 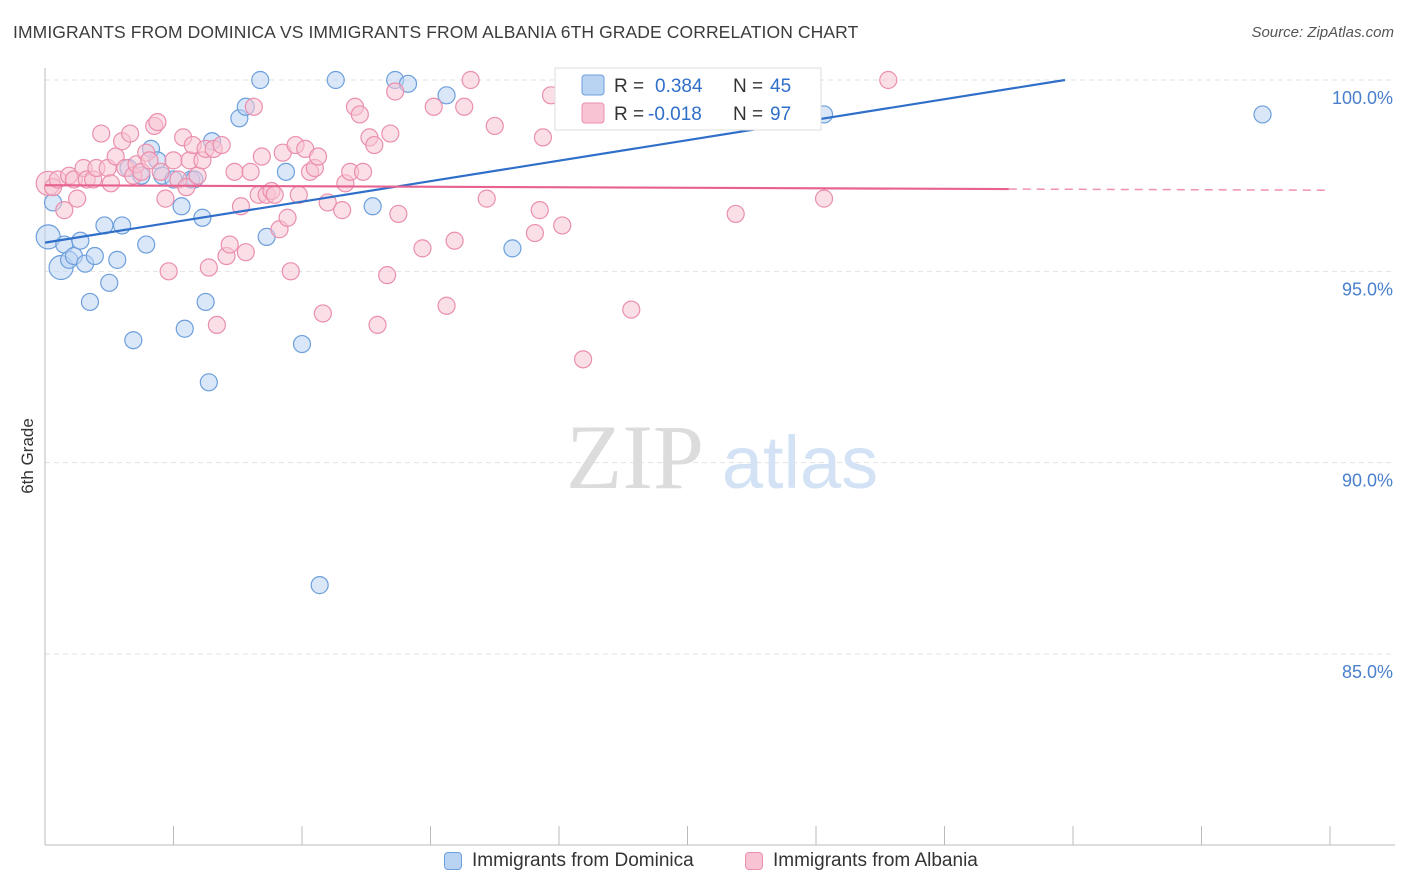 What do you see at coordinates (780, 114) in the screenshot?
I see `stats-n-value-albania: 97` at bounding box center [780, 114].